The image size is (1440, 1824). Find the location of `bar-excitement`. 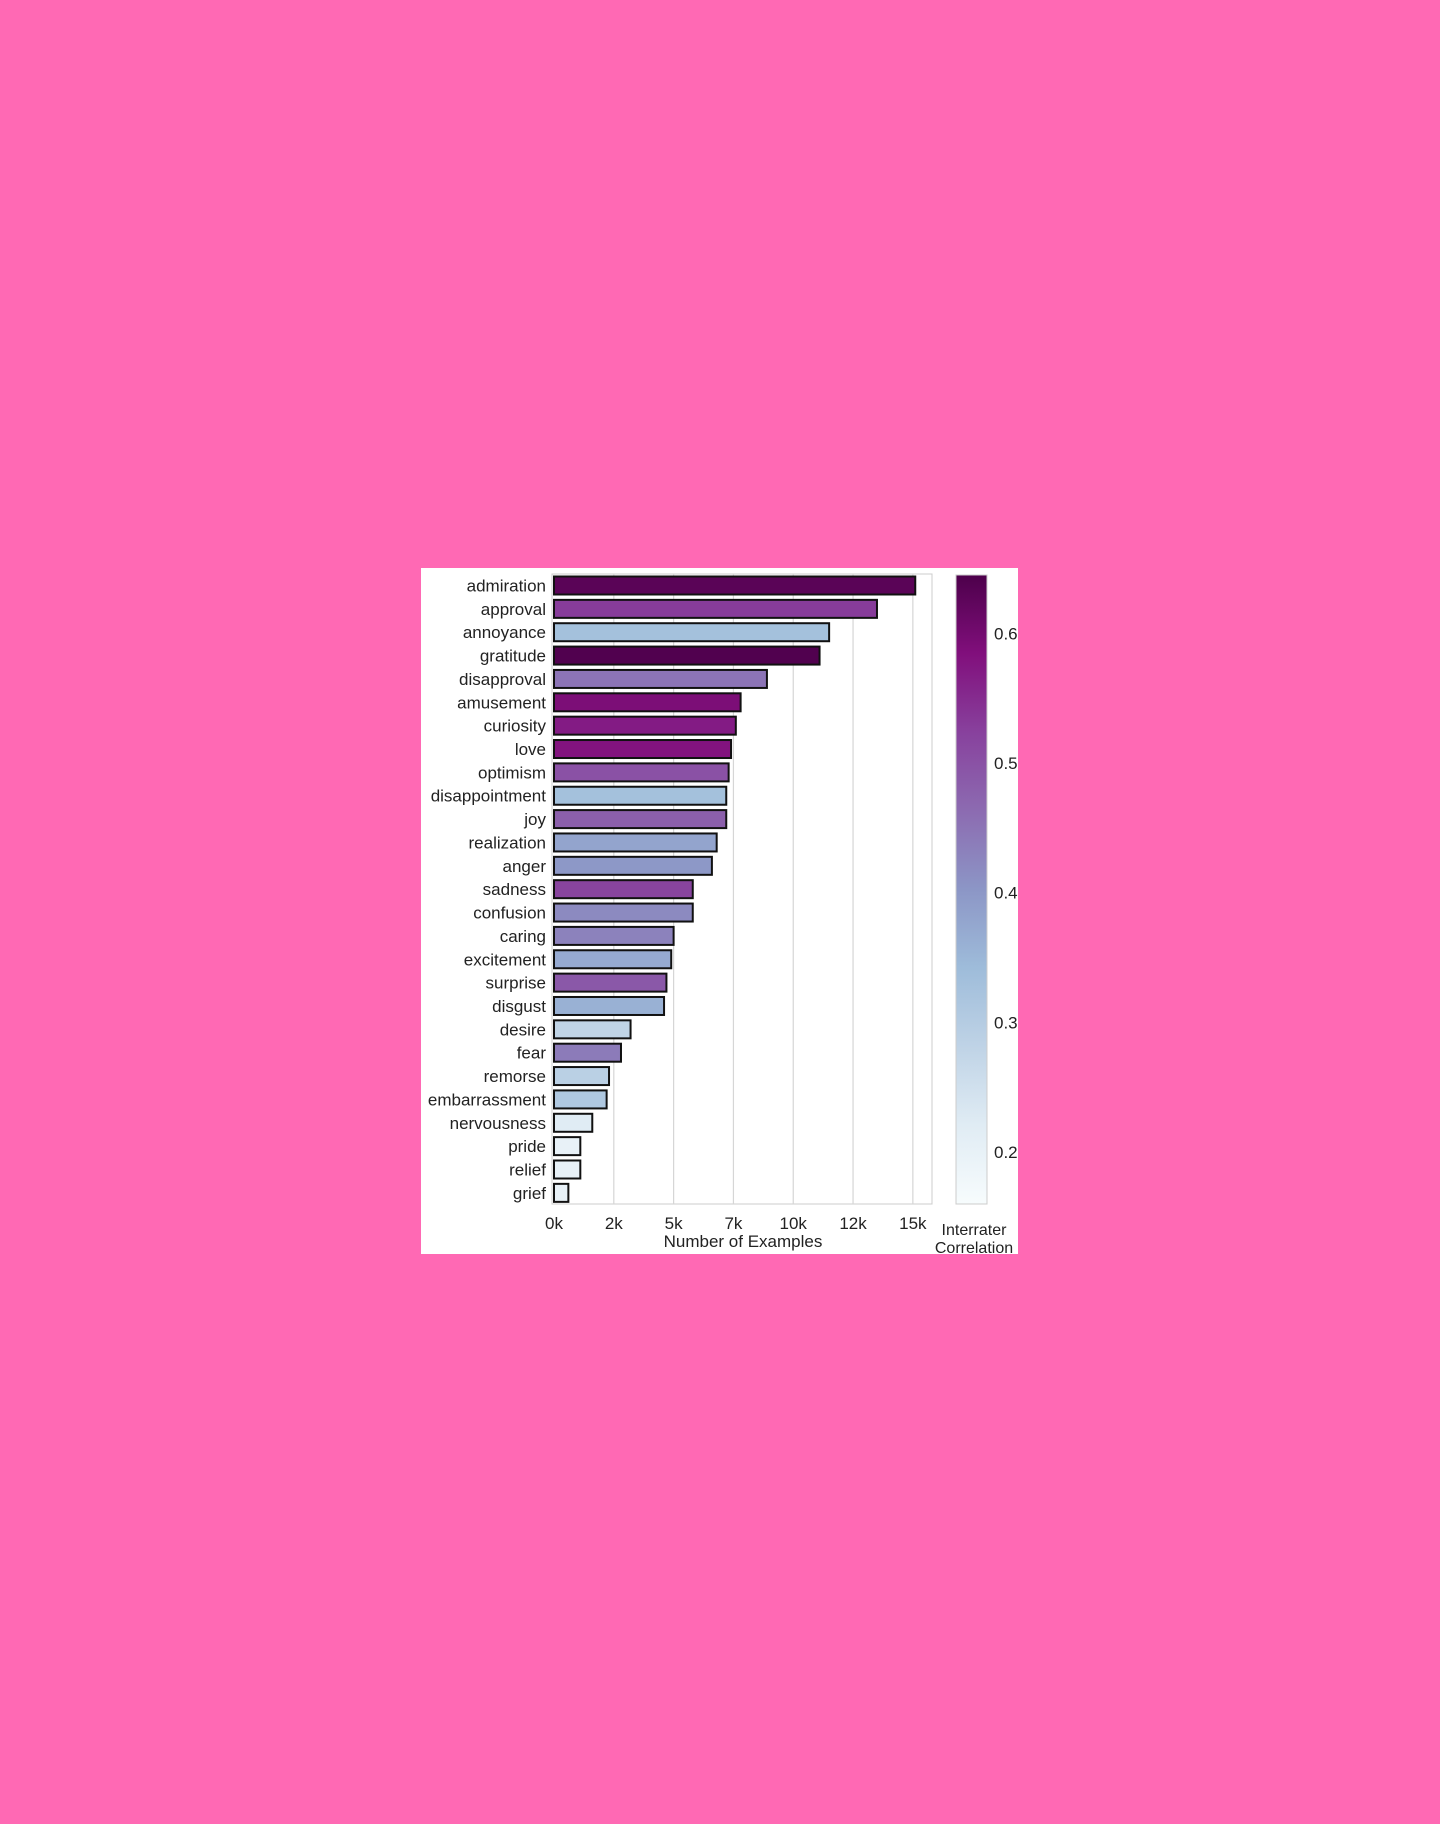

bar-excitement is located at coordinates (613, 959).